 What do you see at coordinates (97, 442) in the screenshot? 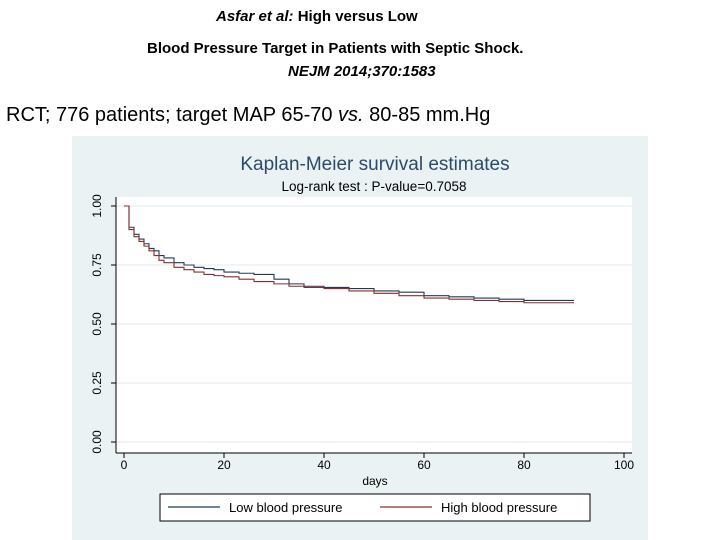
I see `y-tick-label: 0.00` at bounding box center [97, 442].